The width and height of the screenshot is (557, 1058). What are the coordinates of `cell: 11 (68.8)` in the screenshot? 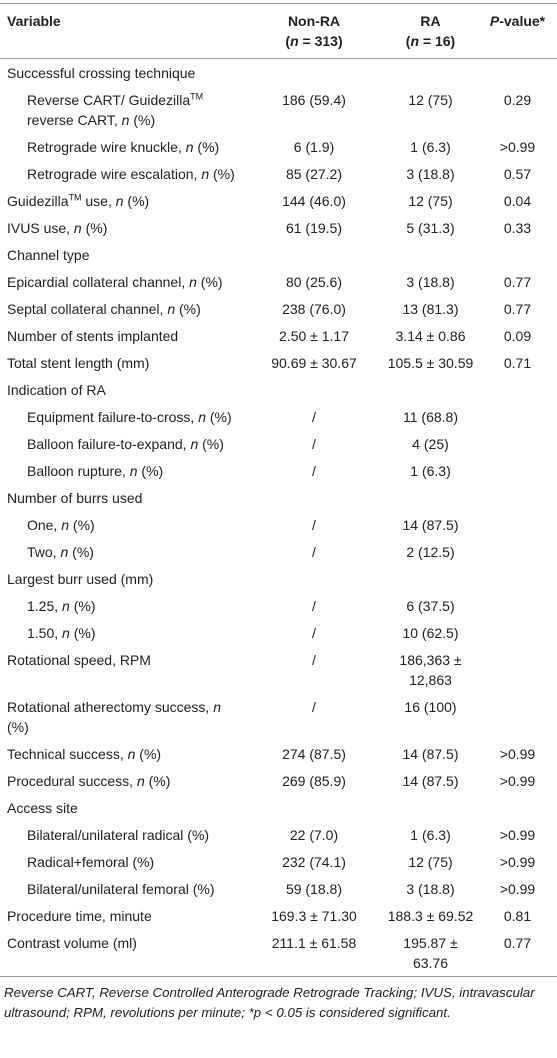 It's located at (430, 416).